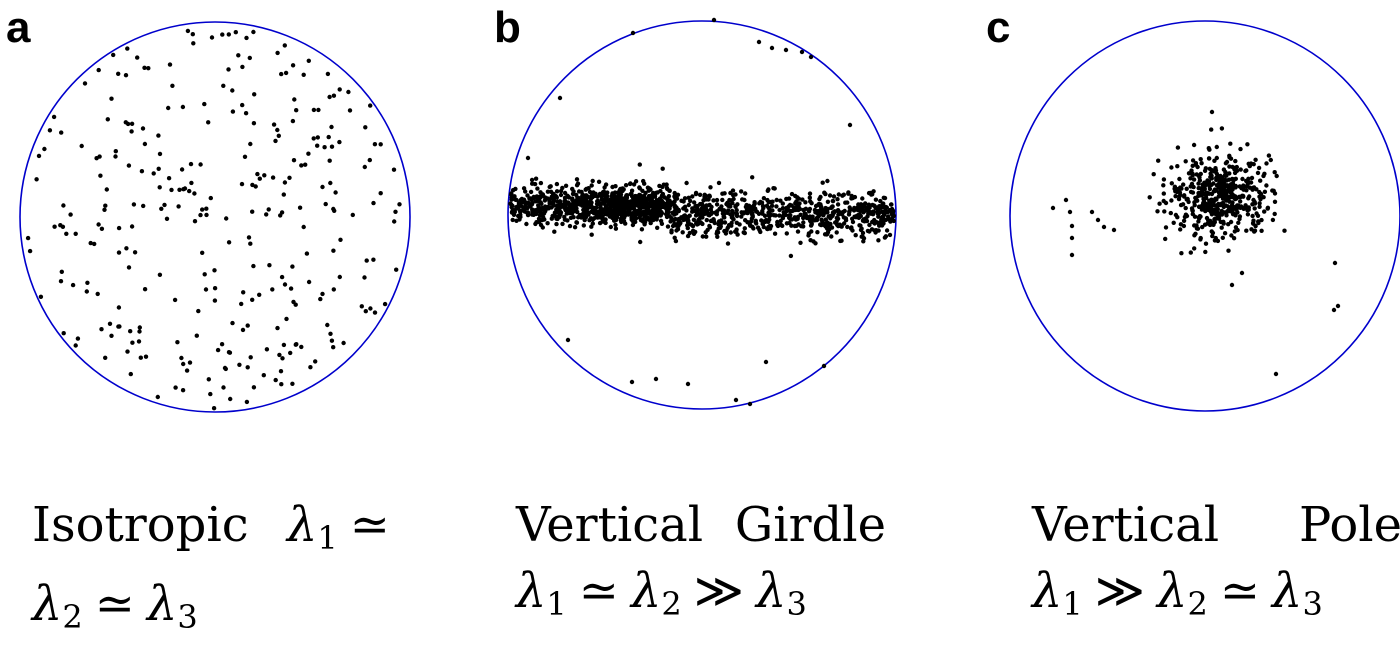 The height and width of the screenshot is (650, 1400). Describe the element at coordinates (217, 571) in the screenshot. I see `caption-isotropic: Isotropic λ1 ≃ λ2 ≃ λ3` at that location.